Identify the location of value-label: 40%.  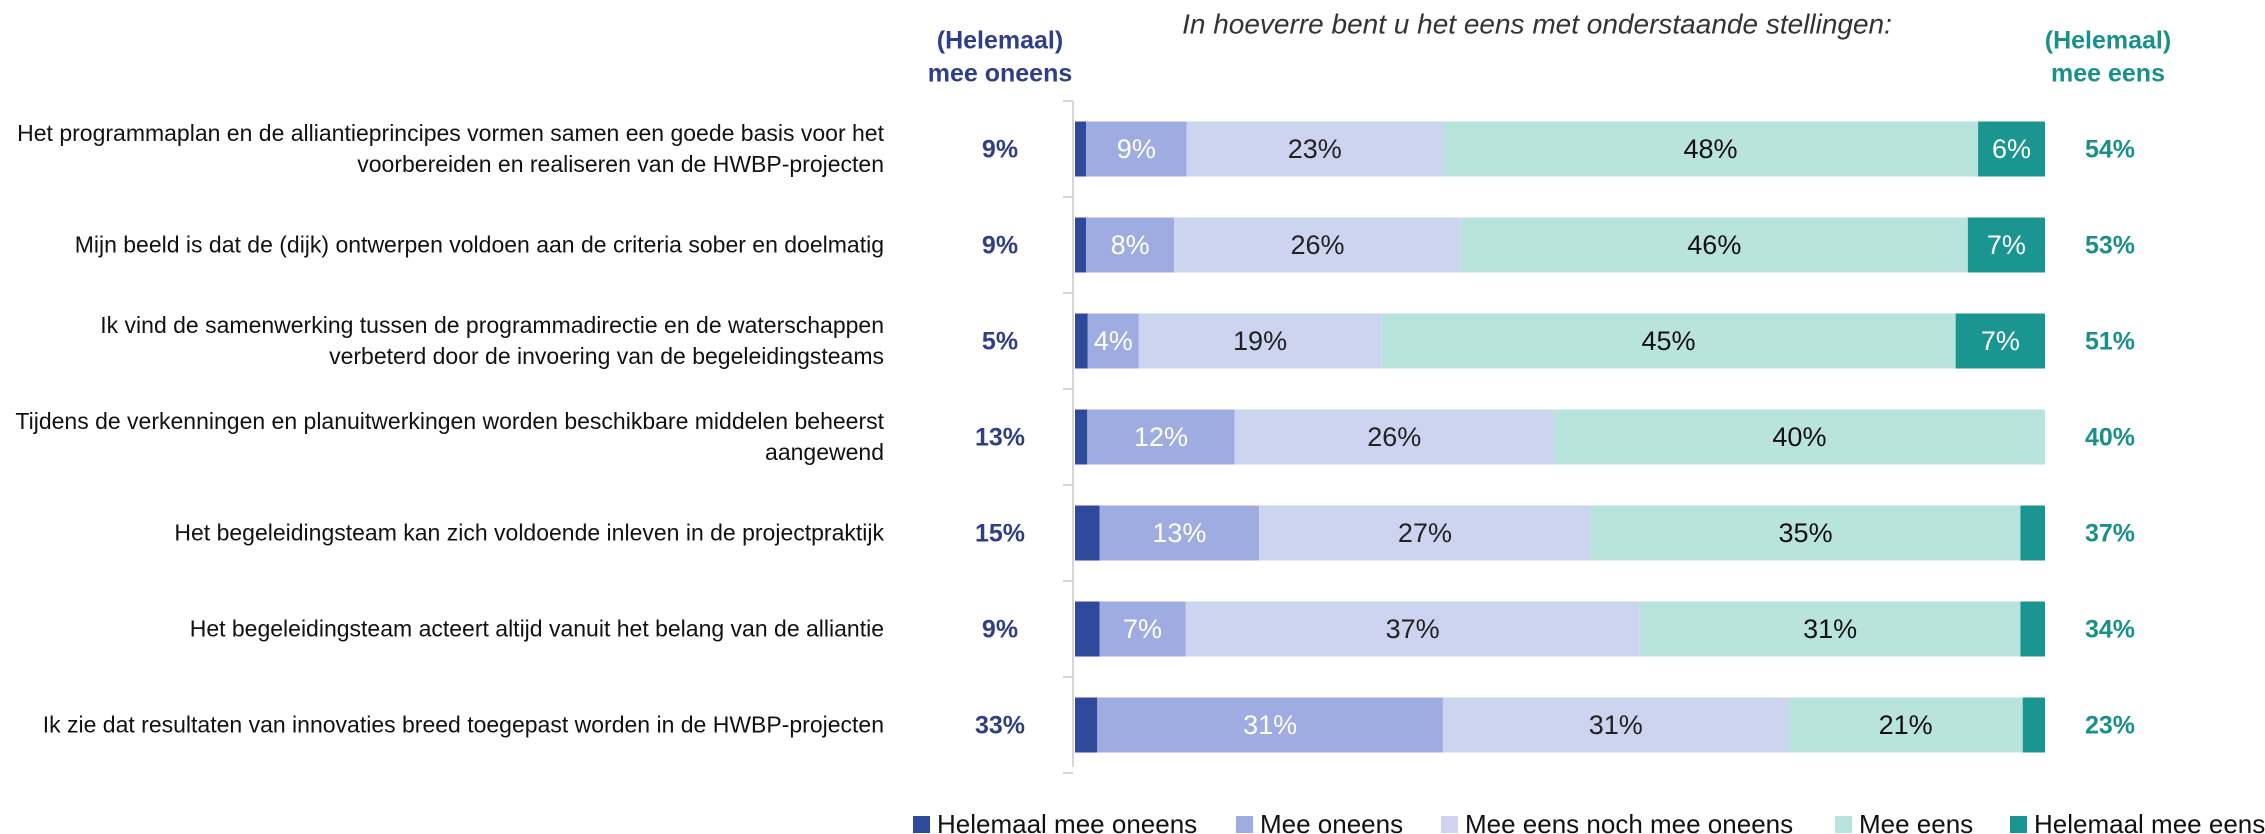
(1799, 437).